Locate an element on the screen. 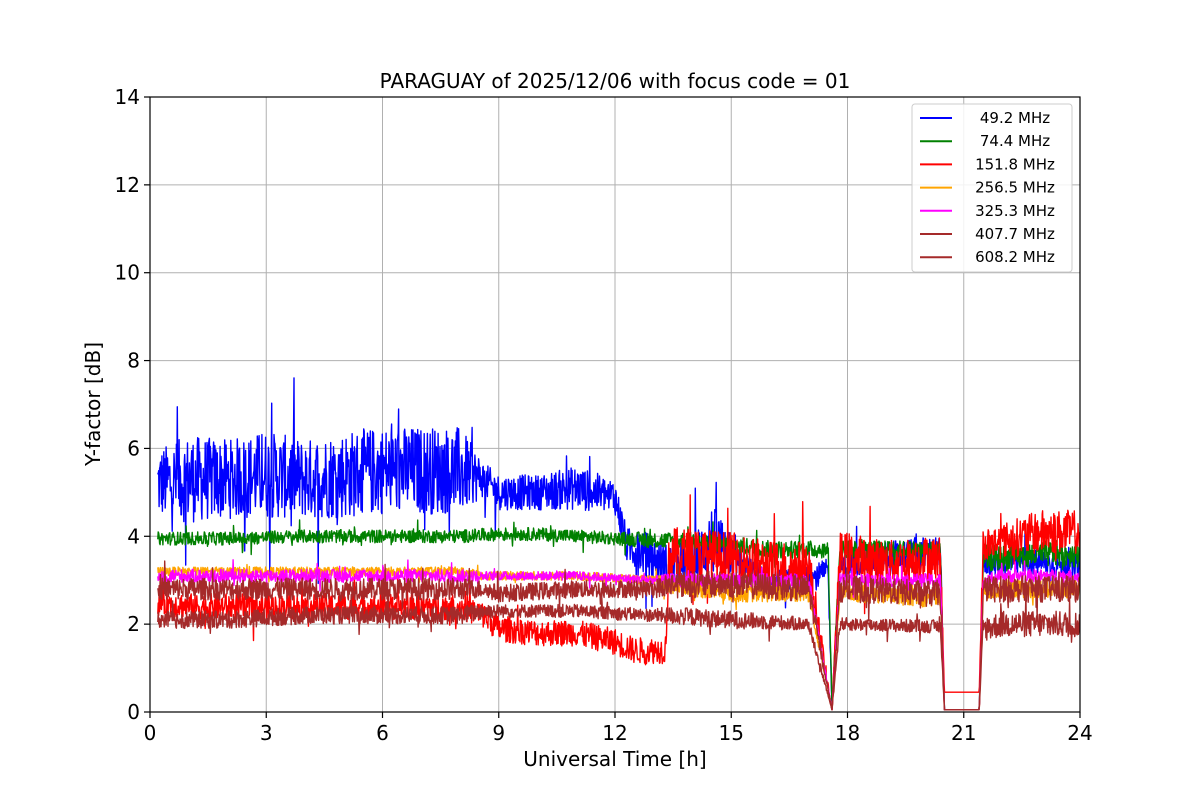 The height and width of the screenshot is (800, 1200). x-axis-label: Universal Time [h] is located at coordinates (614, 759).